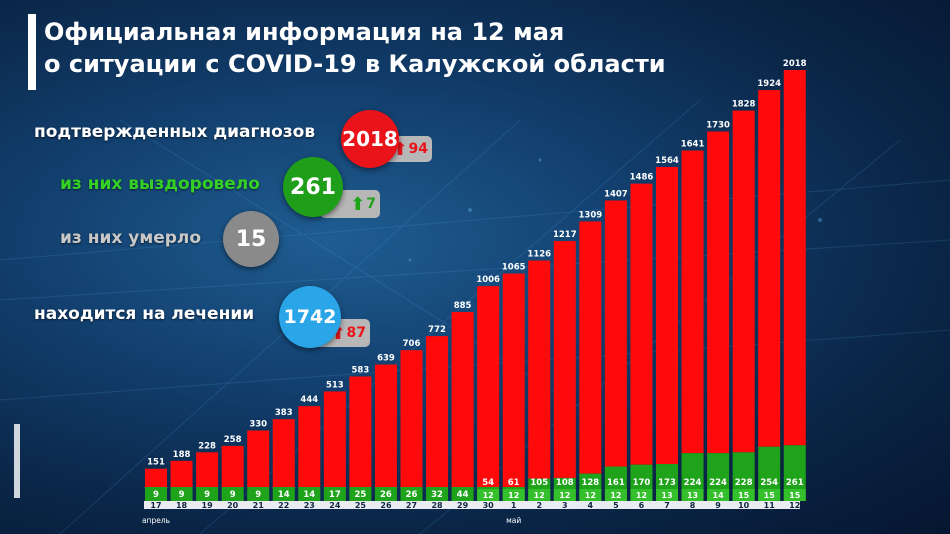 The image size is (950, 534). I want to click on x-axis-strip, so click(472, 505).